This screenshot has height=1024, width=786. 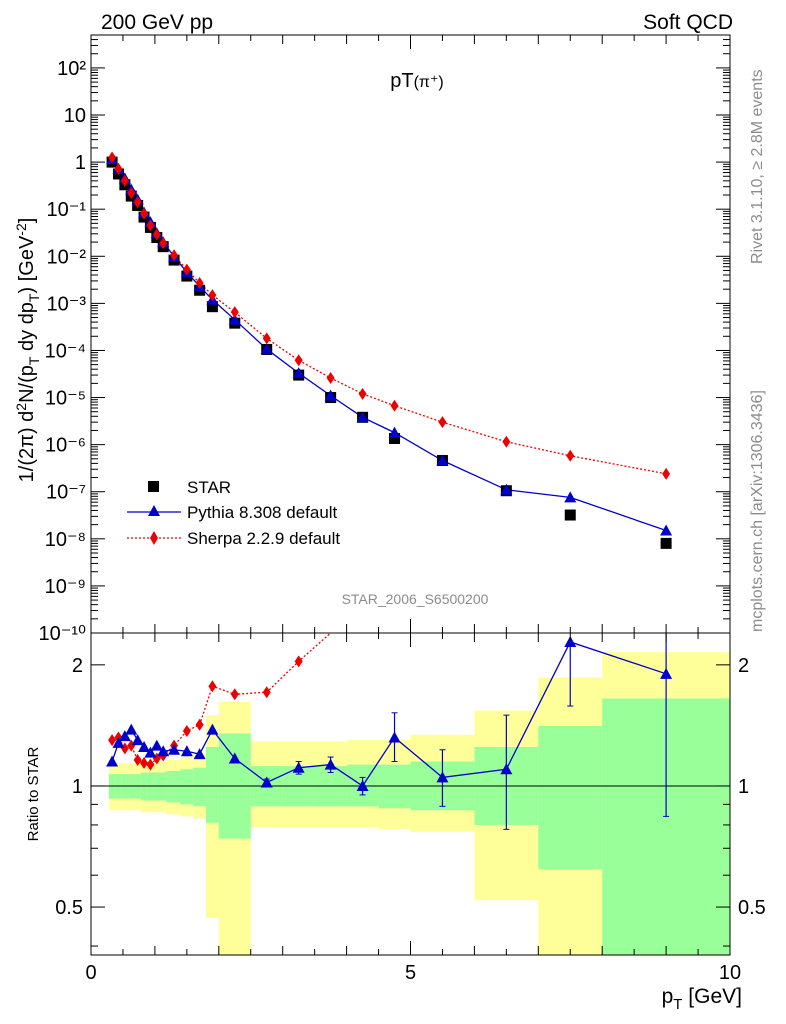 I want to click on main-y-axis-label: 1/(2π) d2N/(pT dy dpT) [GeV-2], so click(x=27, y=350).